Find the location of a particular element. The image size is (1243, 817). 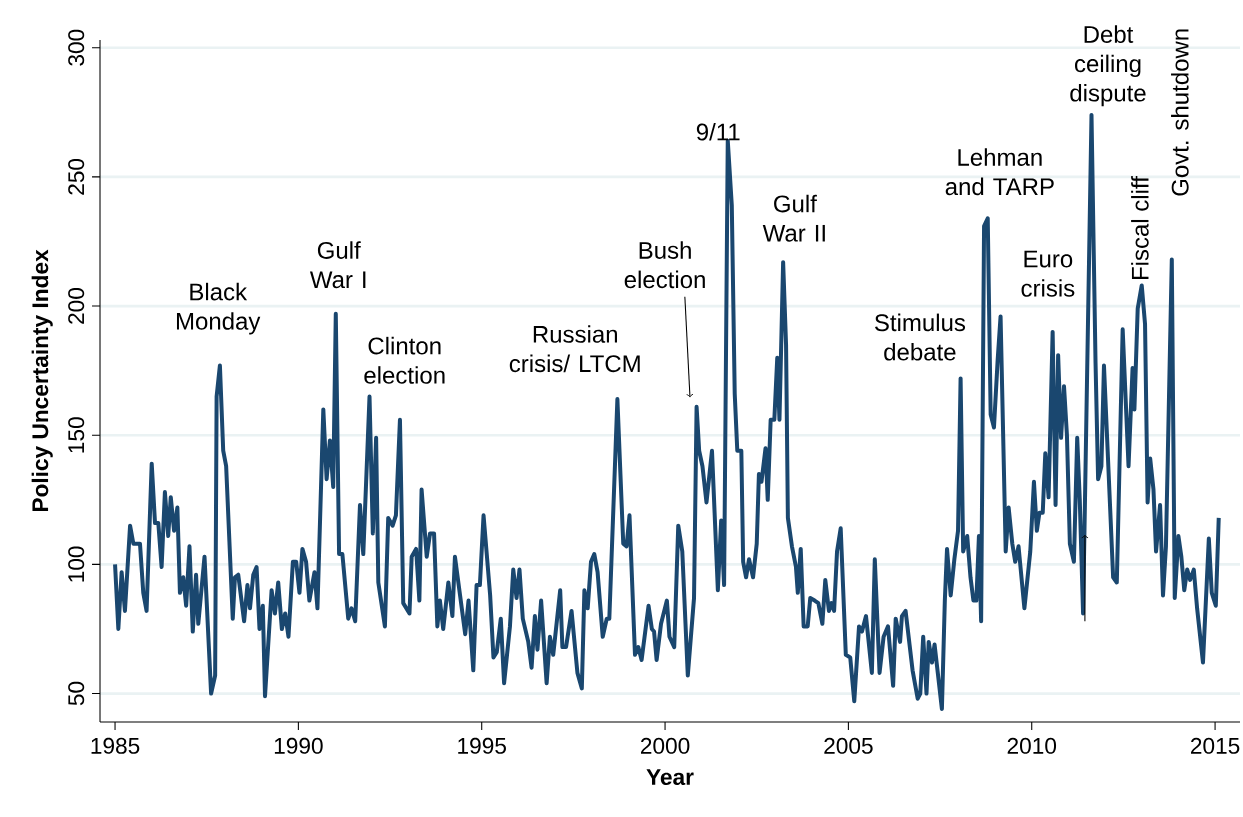

annotation: Stimulus debate is located at coordinates (920, 337).